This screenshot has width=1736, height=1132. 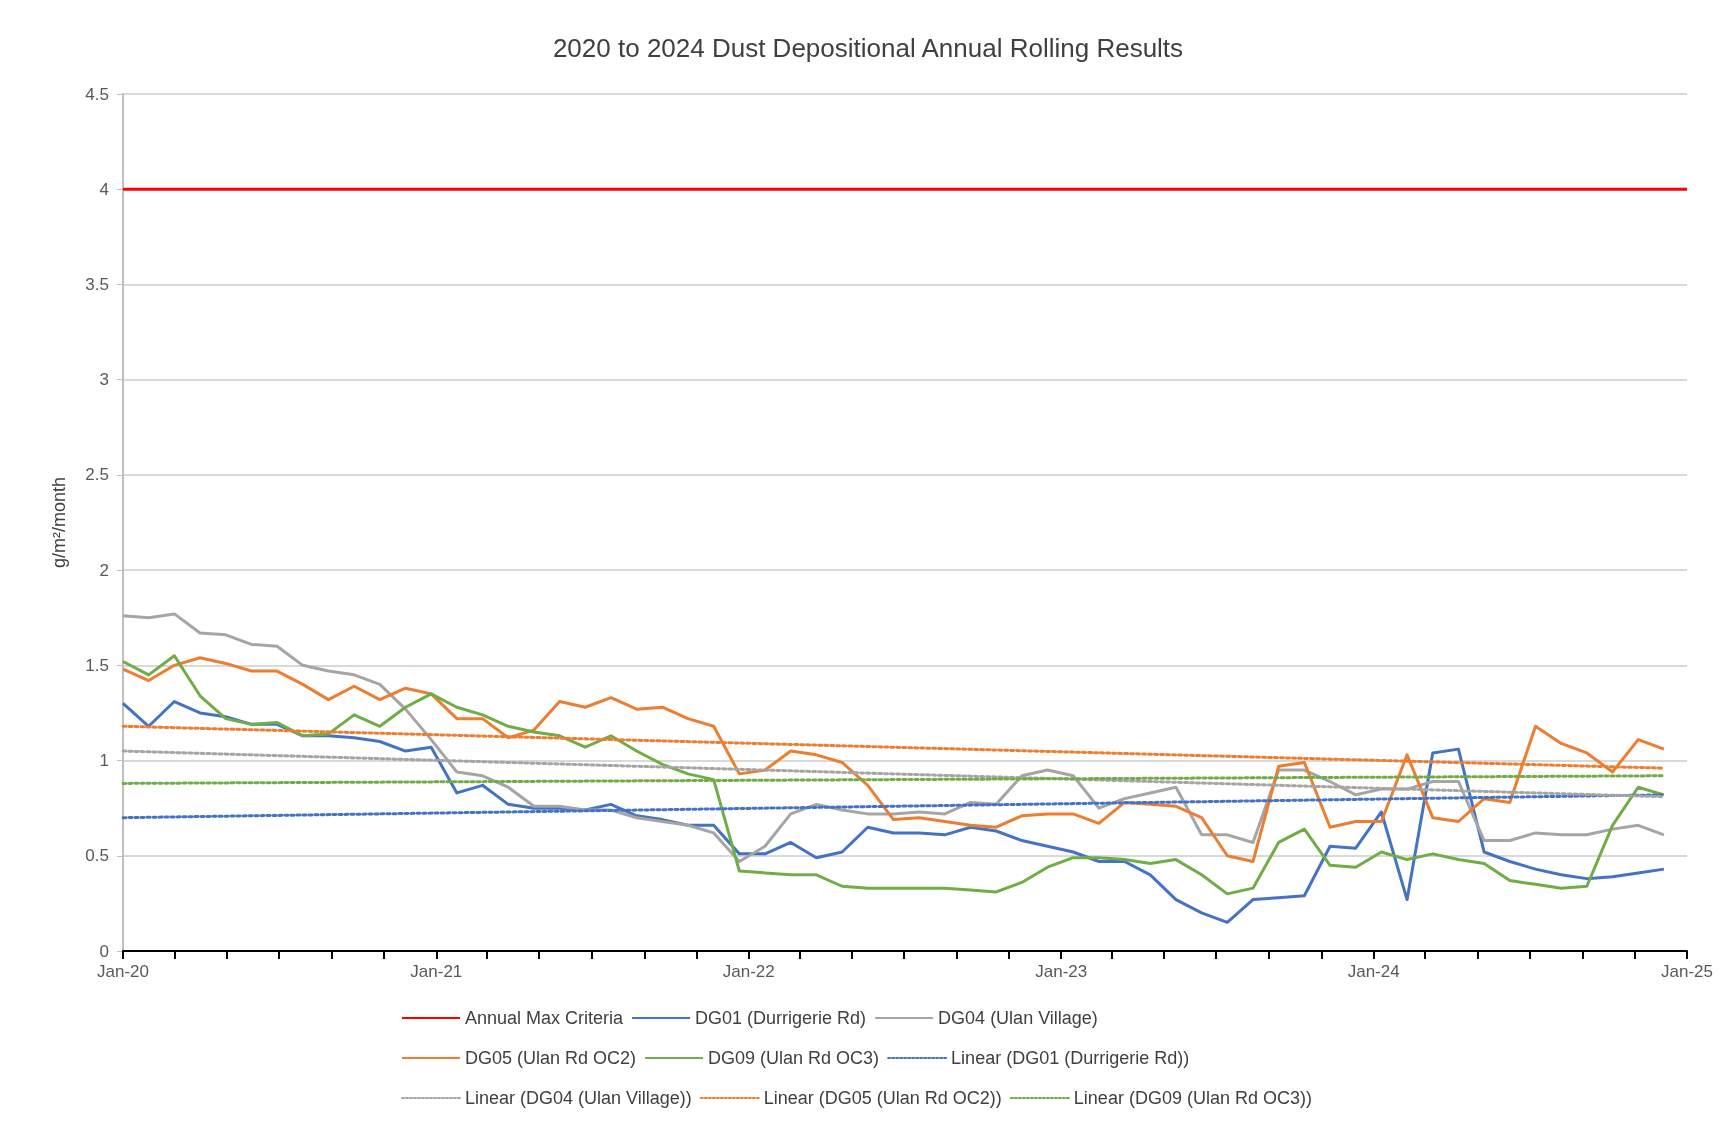 I want to click on legend-label: Linear (DG05 (Ulan Rd OC2)), so click(x=882, y=1098).